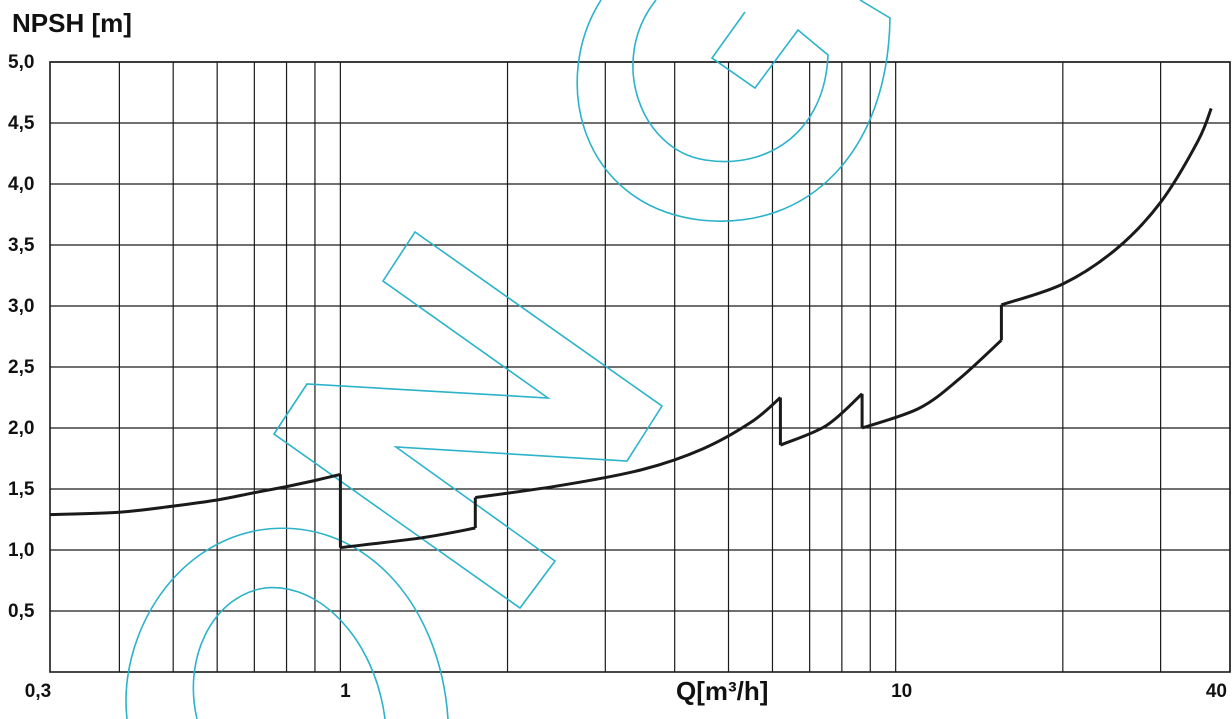  I want to click on x-tick-label: 1, so click(345, 691).